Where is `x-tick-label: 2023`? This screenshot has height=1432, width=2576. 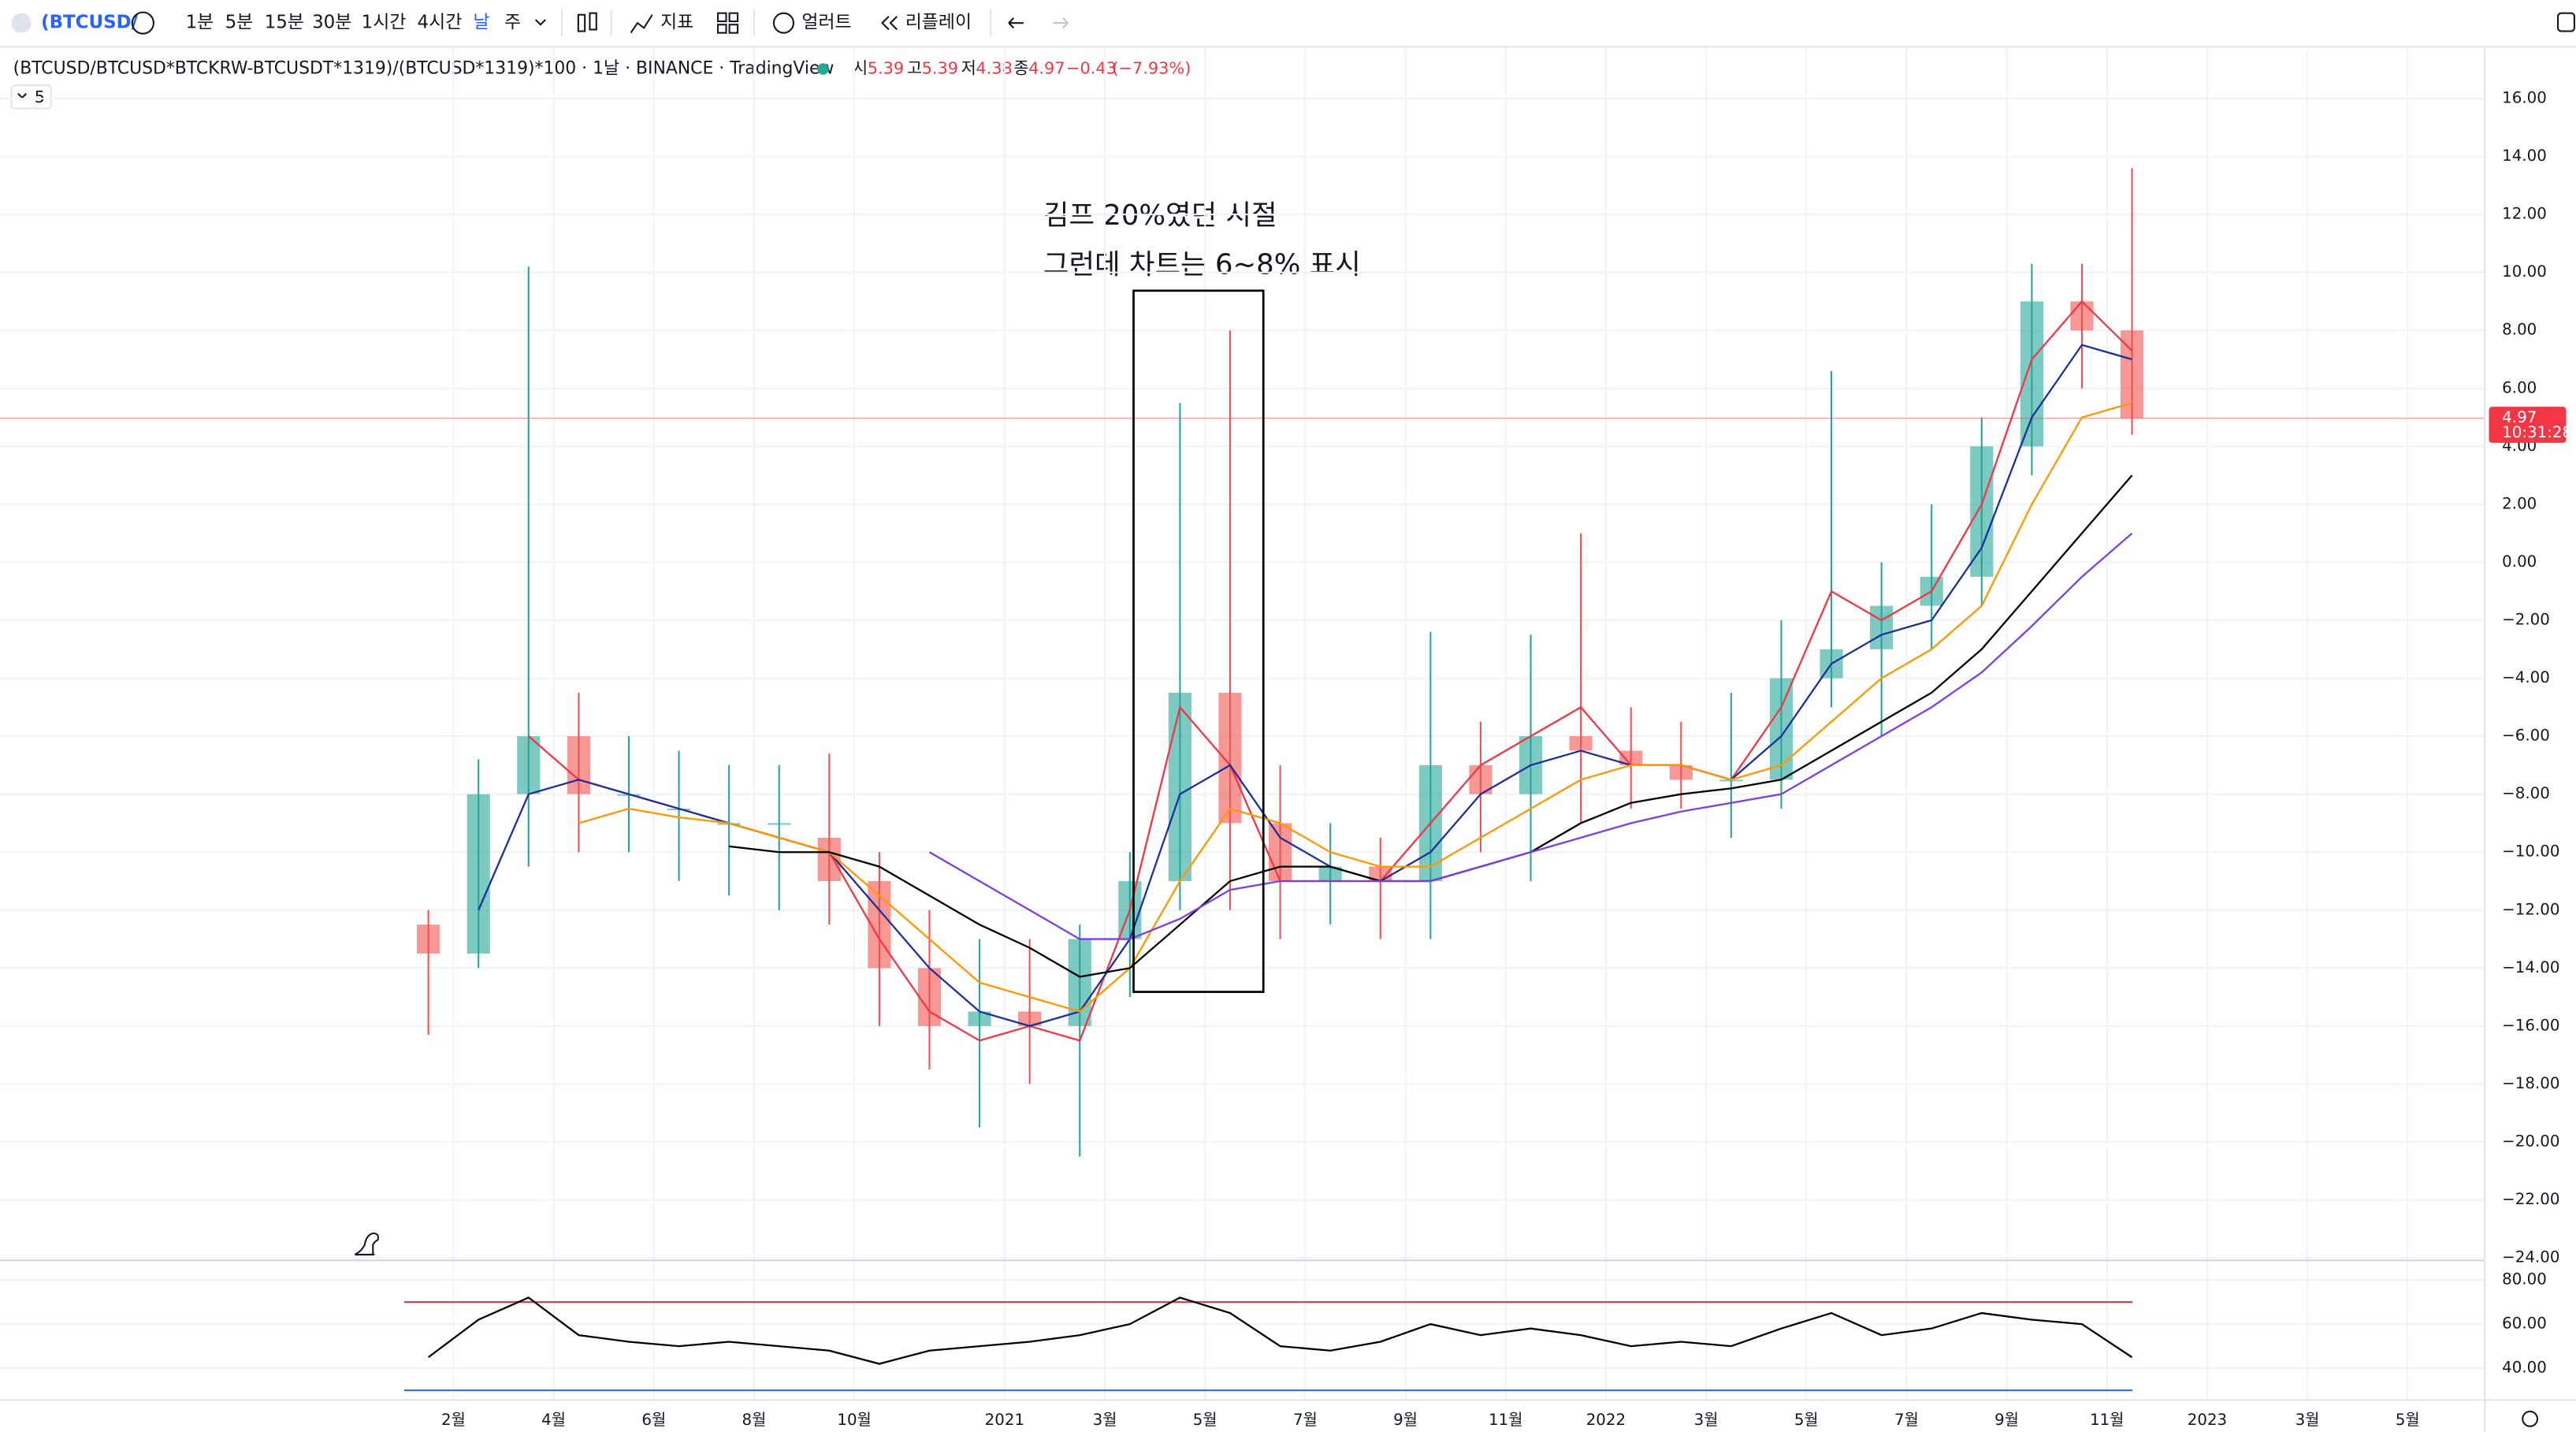
x-tick-label: 2023 is located at coordinates (2207, 1420).